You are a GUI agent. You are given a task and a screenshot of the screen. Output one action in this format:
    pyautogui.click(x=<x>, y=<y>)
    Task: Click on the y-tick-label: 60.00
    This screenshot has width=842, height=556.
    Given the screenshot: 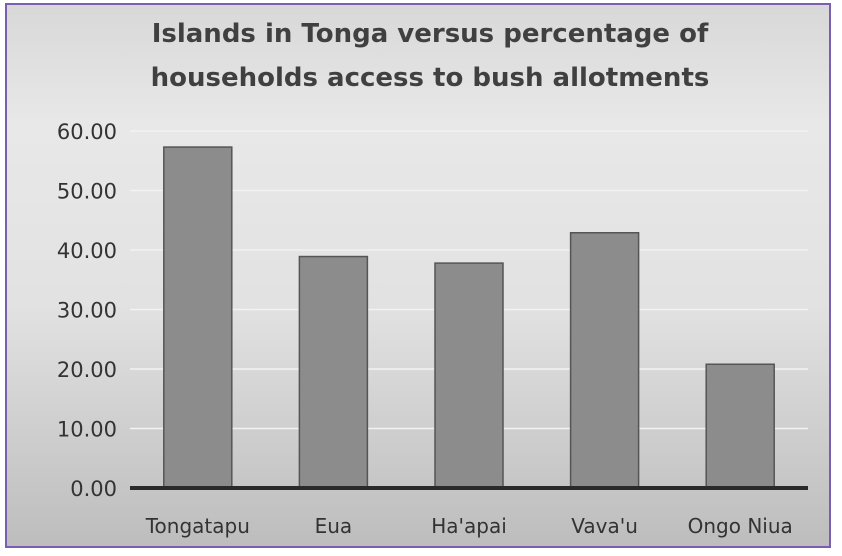 What is the action you would take?
    pyautogui.click(x=87, y=132)
    